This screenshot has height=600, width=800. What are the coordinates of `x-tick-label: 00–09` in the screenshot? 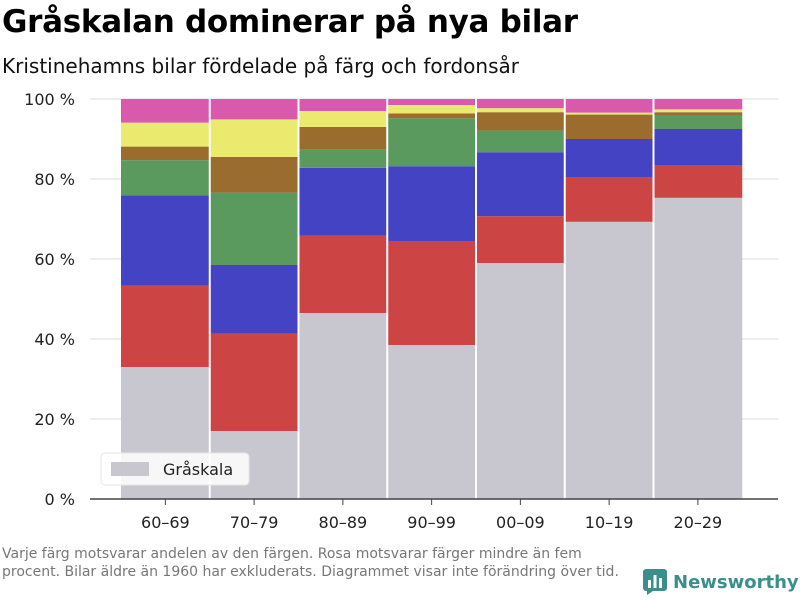 It's located at (520, 522).